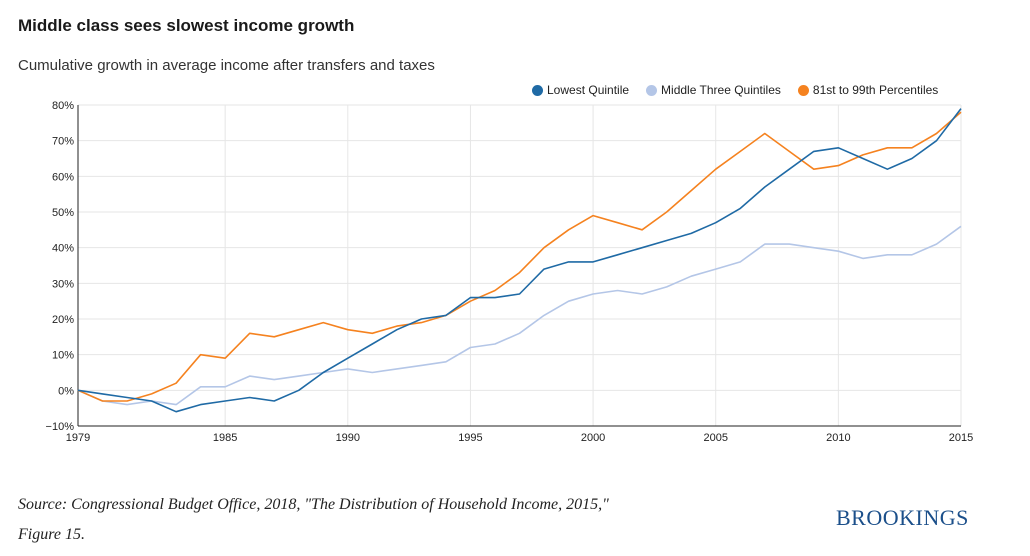 The image size is (1030, 556). What do you see at coordinates (519, 438) in the screenshot?
I see `x-axis: 1979 1985 1990 1995 2000 2005 2010 2015` at bounding box center [519, 438].